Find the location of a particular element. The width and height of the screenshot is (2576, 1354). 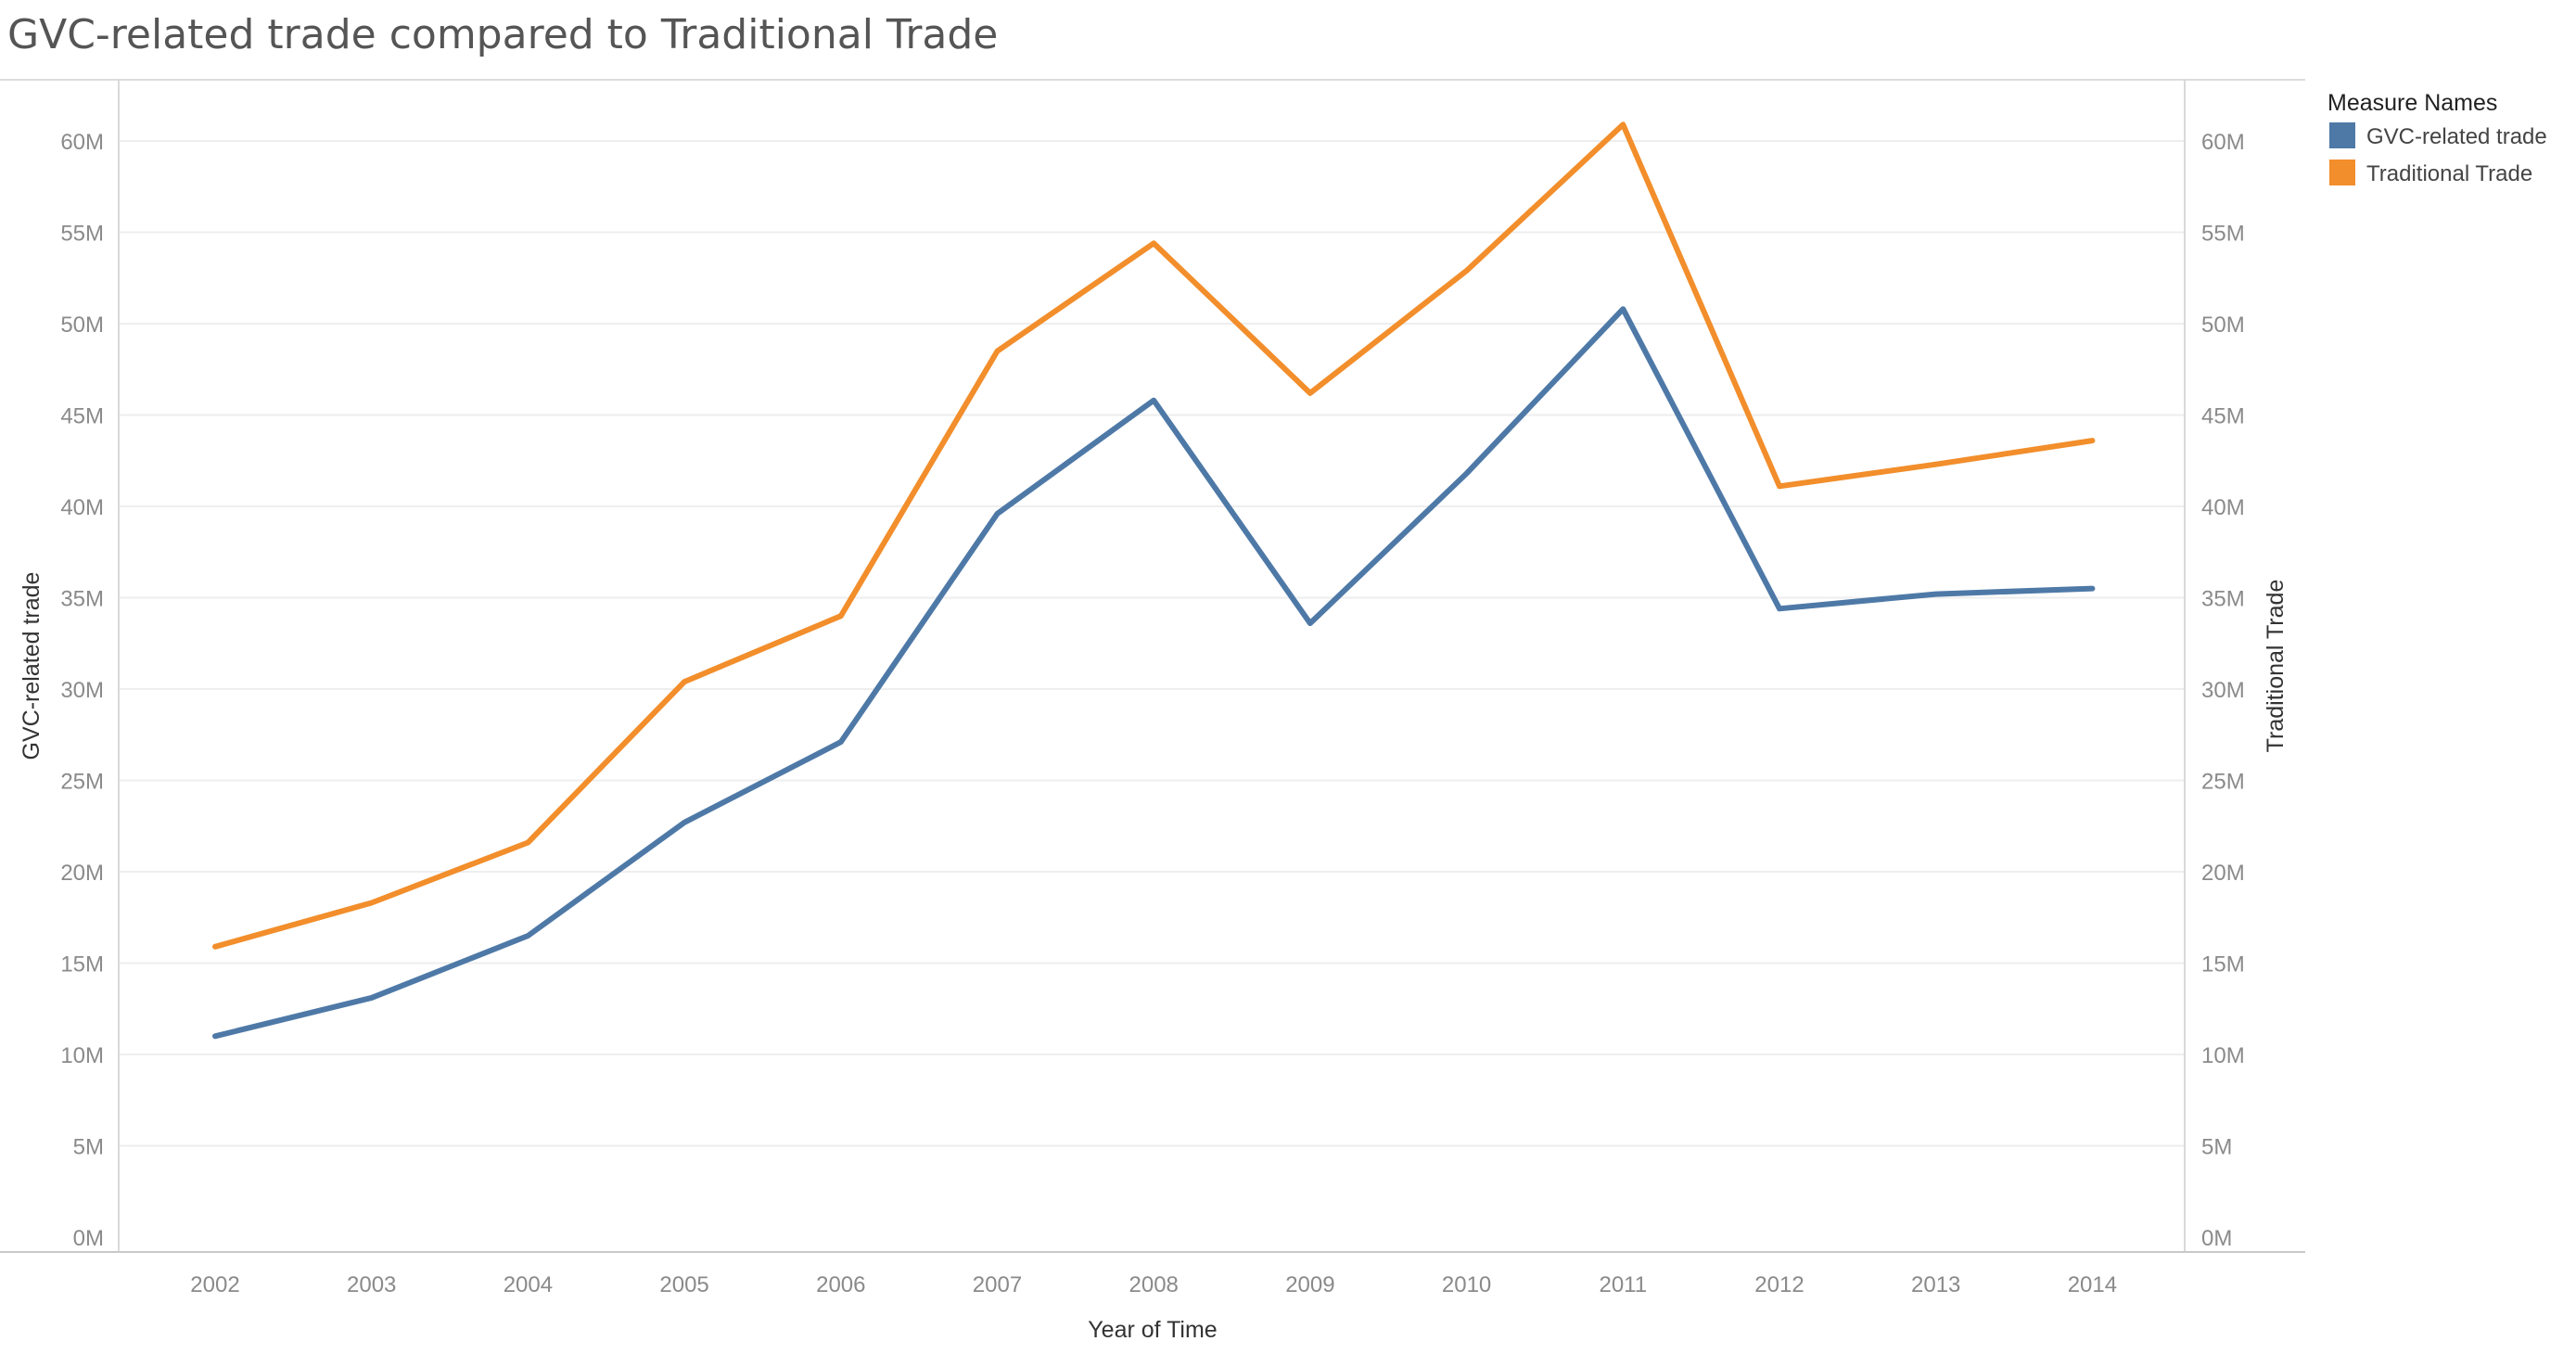

legend-label: Traditional Trade is located at coordinates (2449, 173).